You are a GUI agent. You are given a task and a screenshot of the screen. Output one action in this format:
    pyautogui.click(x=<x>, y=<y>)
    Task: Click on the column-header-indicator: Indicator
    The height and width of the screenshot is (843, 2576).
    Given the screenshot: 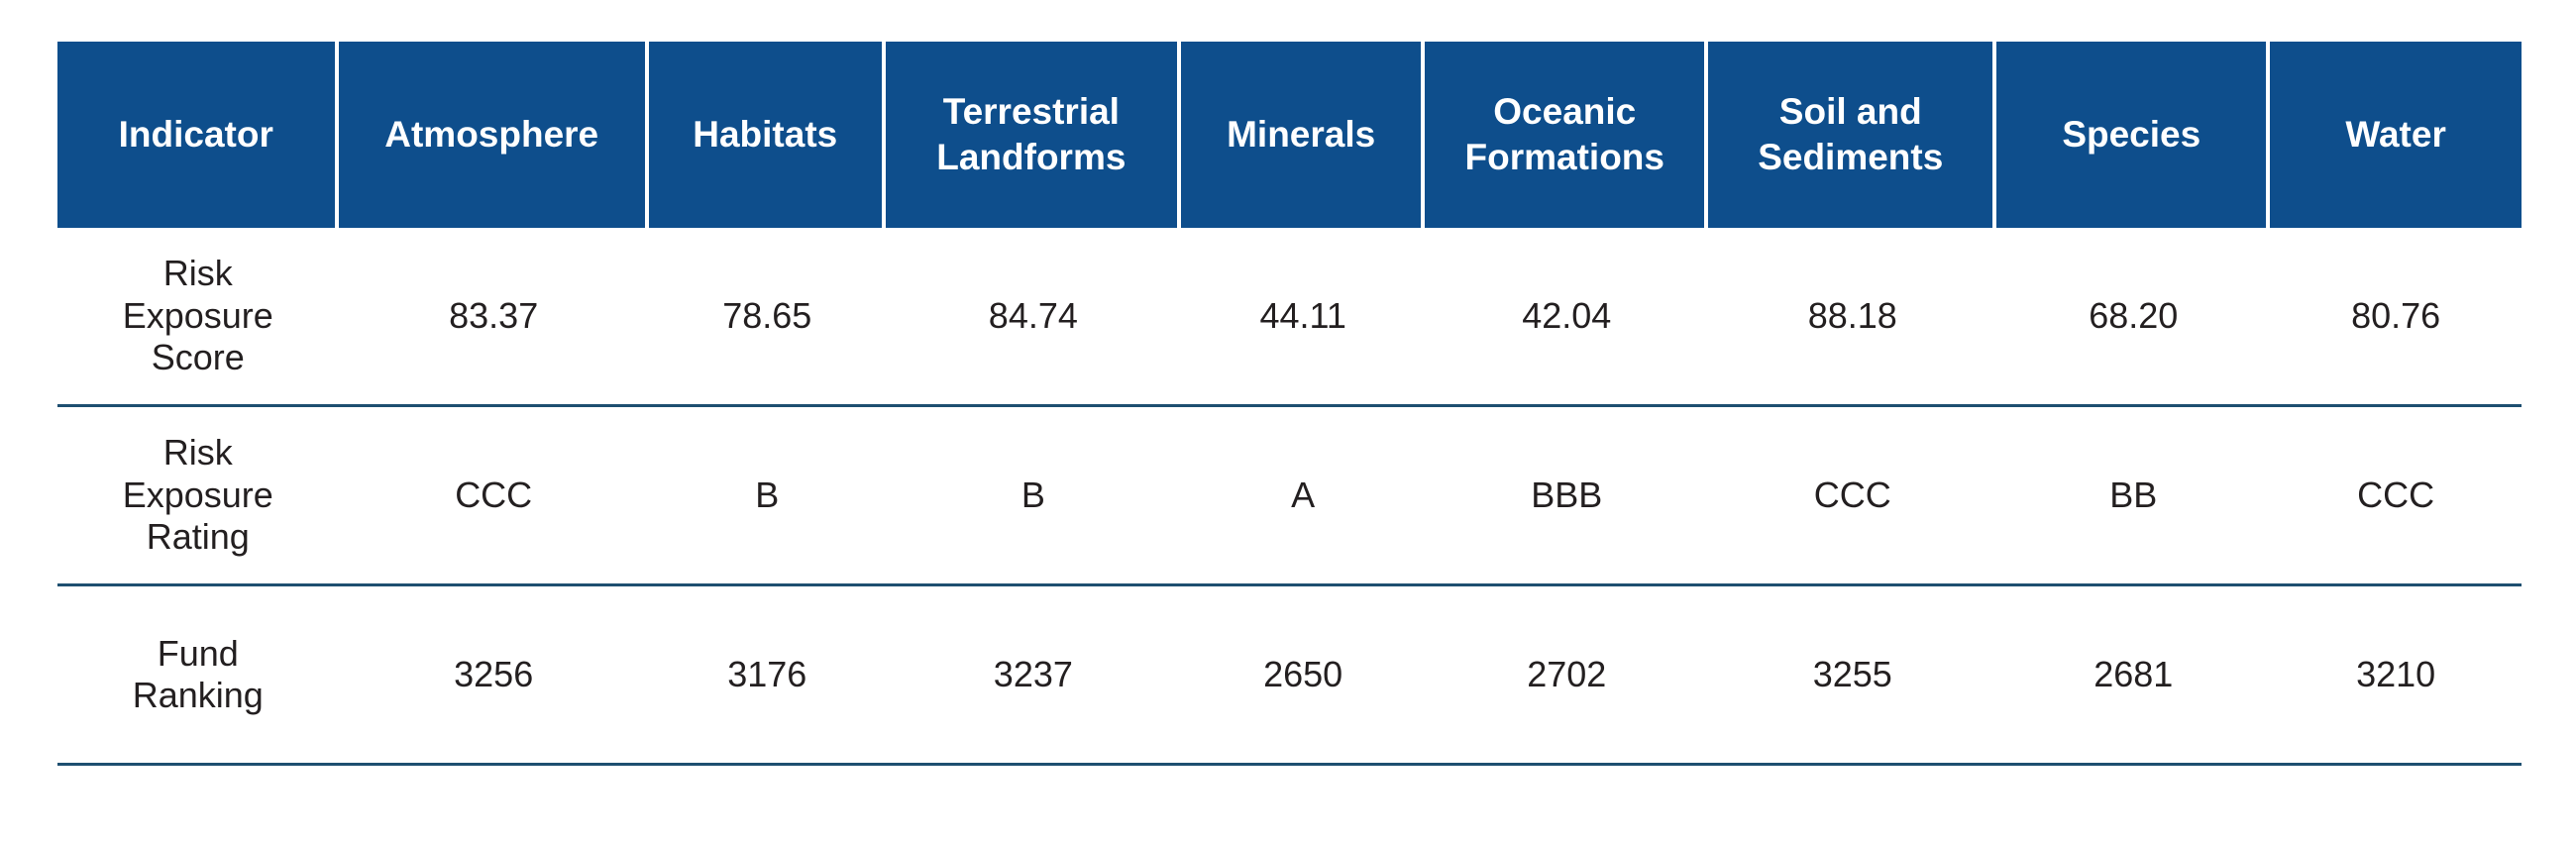 What is the action you would take?
    pyautogui.click(x=198, y=135)
    